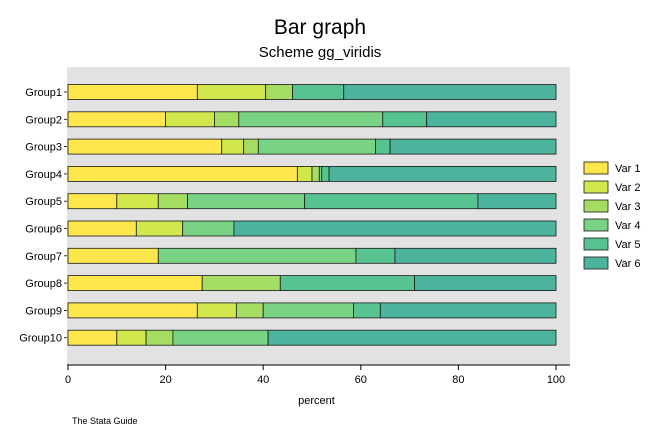  Describe the element at coordinates (43, 284) in the screenshot. I see `category-label: Group8` at that location.